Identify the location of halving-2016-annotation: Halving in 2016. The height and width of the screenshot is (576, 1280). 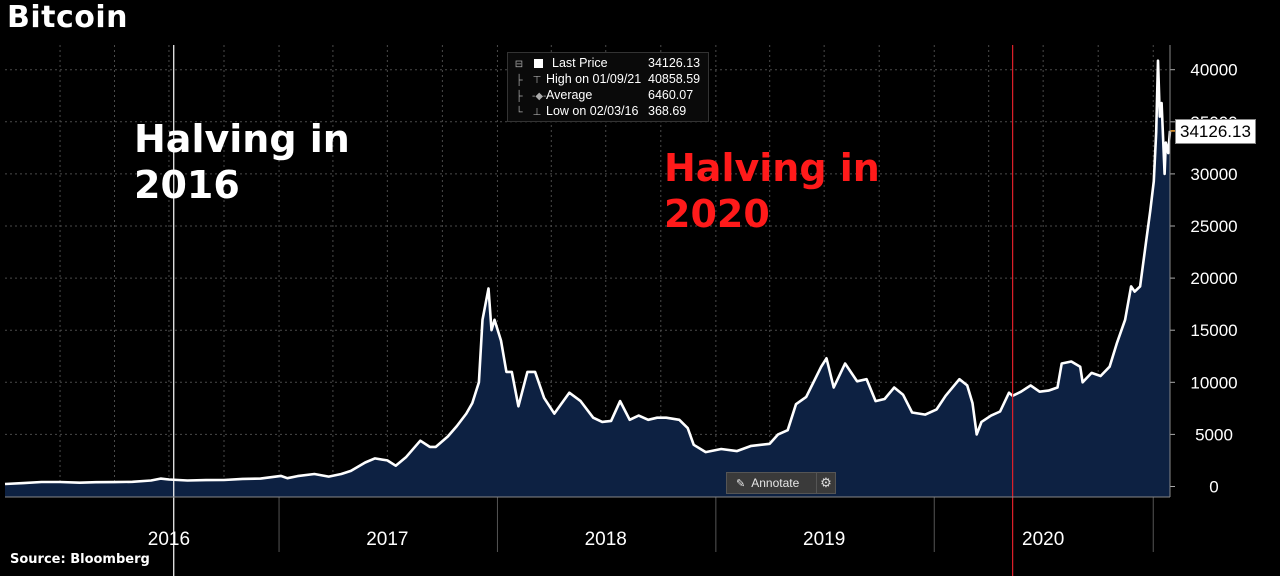
(242, 162).